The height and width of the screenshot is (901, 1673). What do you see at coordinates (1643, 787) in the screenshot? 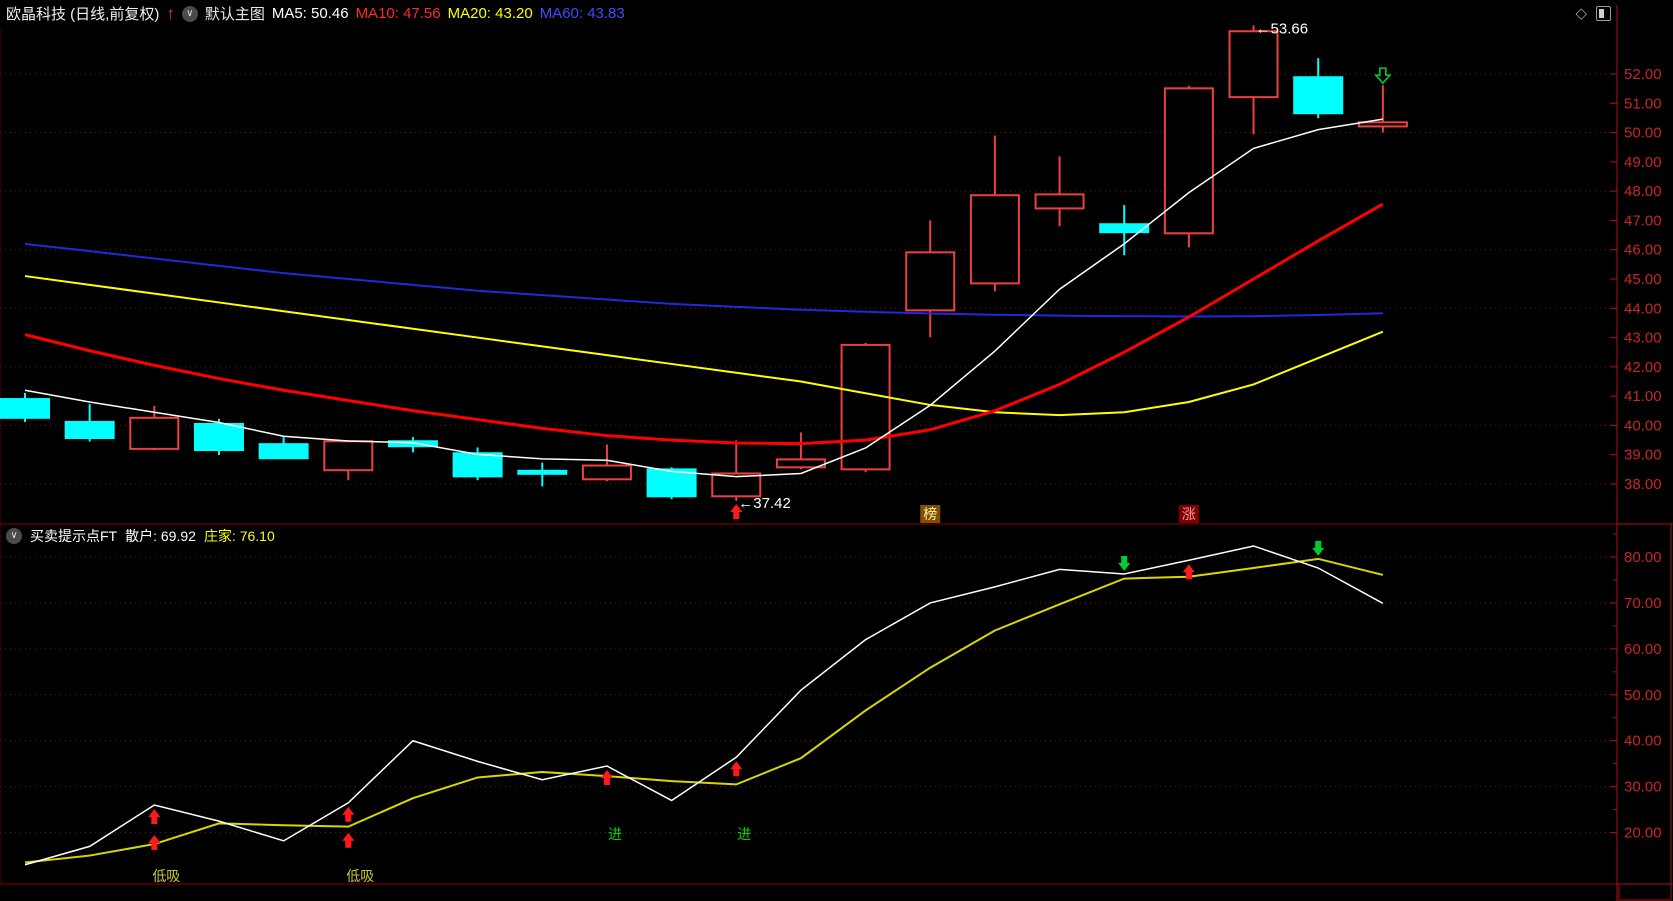
I see `y-axis-label: 30.00` at bounding box center [1643, 787].